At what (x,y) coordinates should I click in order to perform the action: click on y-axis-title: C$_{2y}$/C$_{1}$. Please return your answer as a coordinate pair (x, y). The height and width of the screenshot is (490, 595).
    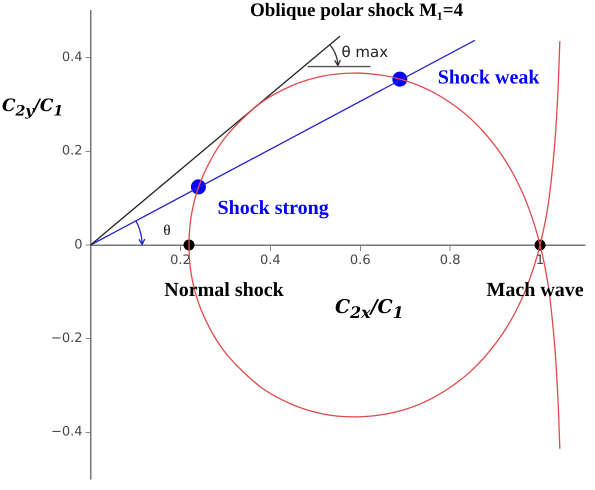
    Looking at the image, I should click on (33, 108).